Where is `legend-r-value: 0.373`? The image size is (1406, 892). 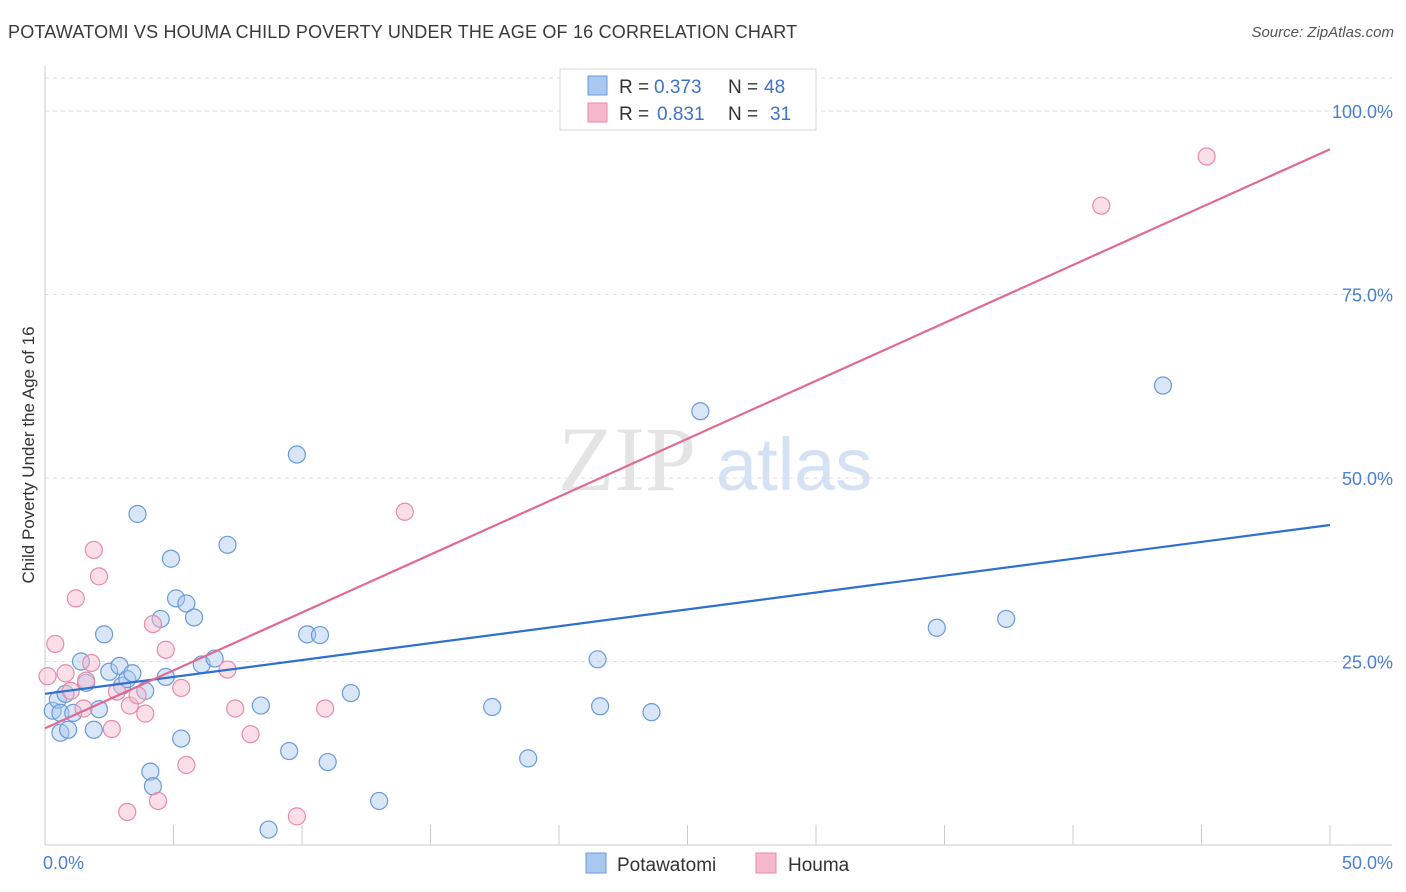
legend-r-value: 0.373 is located at coordinates (678, 87).